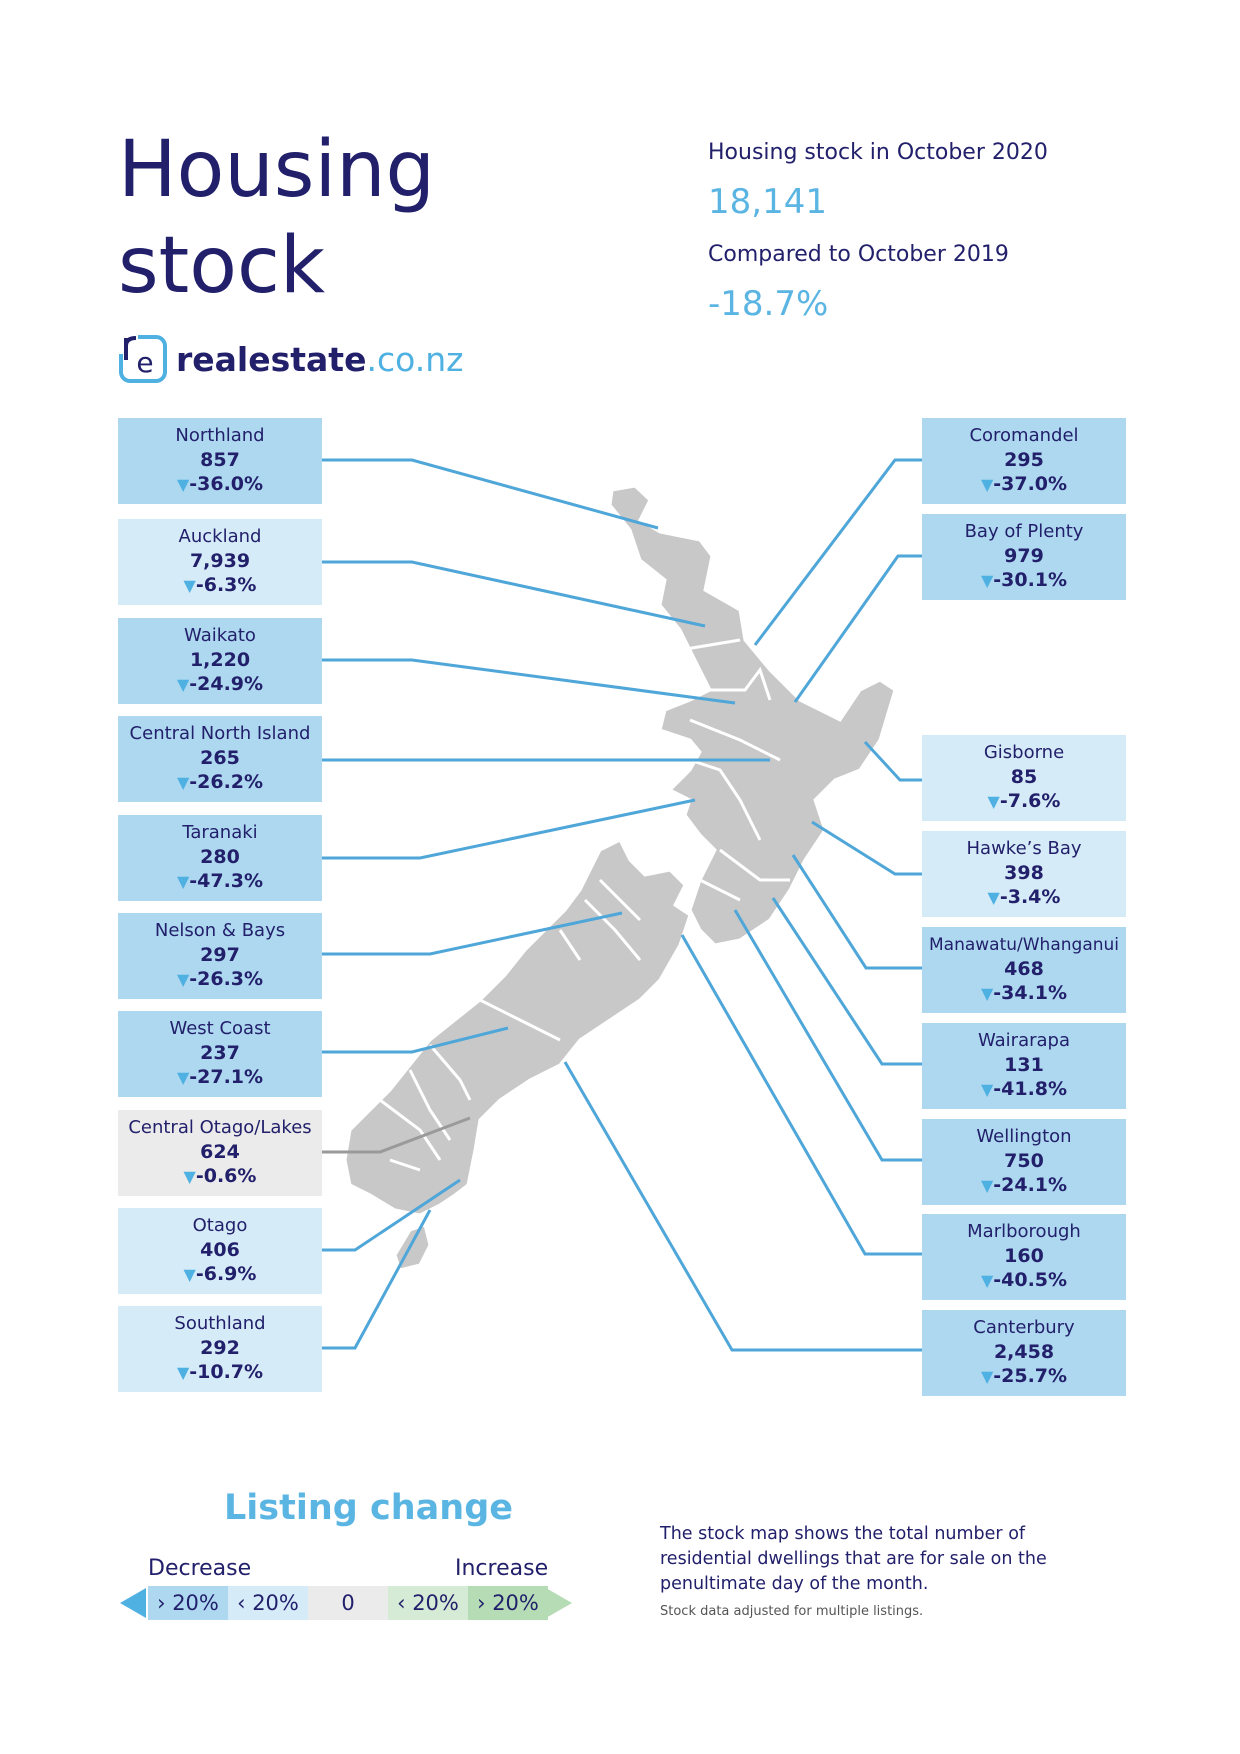  I want to click on region-name: Northland, so click(220, 435).